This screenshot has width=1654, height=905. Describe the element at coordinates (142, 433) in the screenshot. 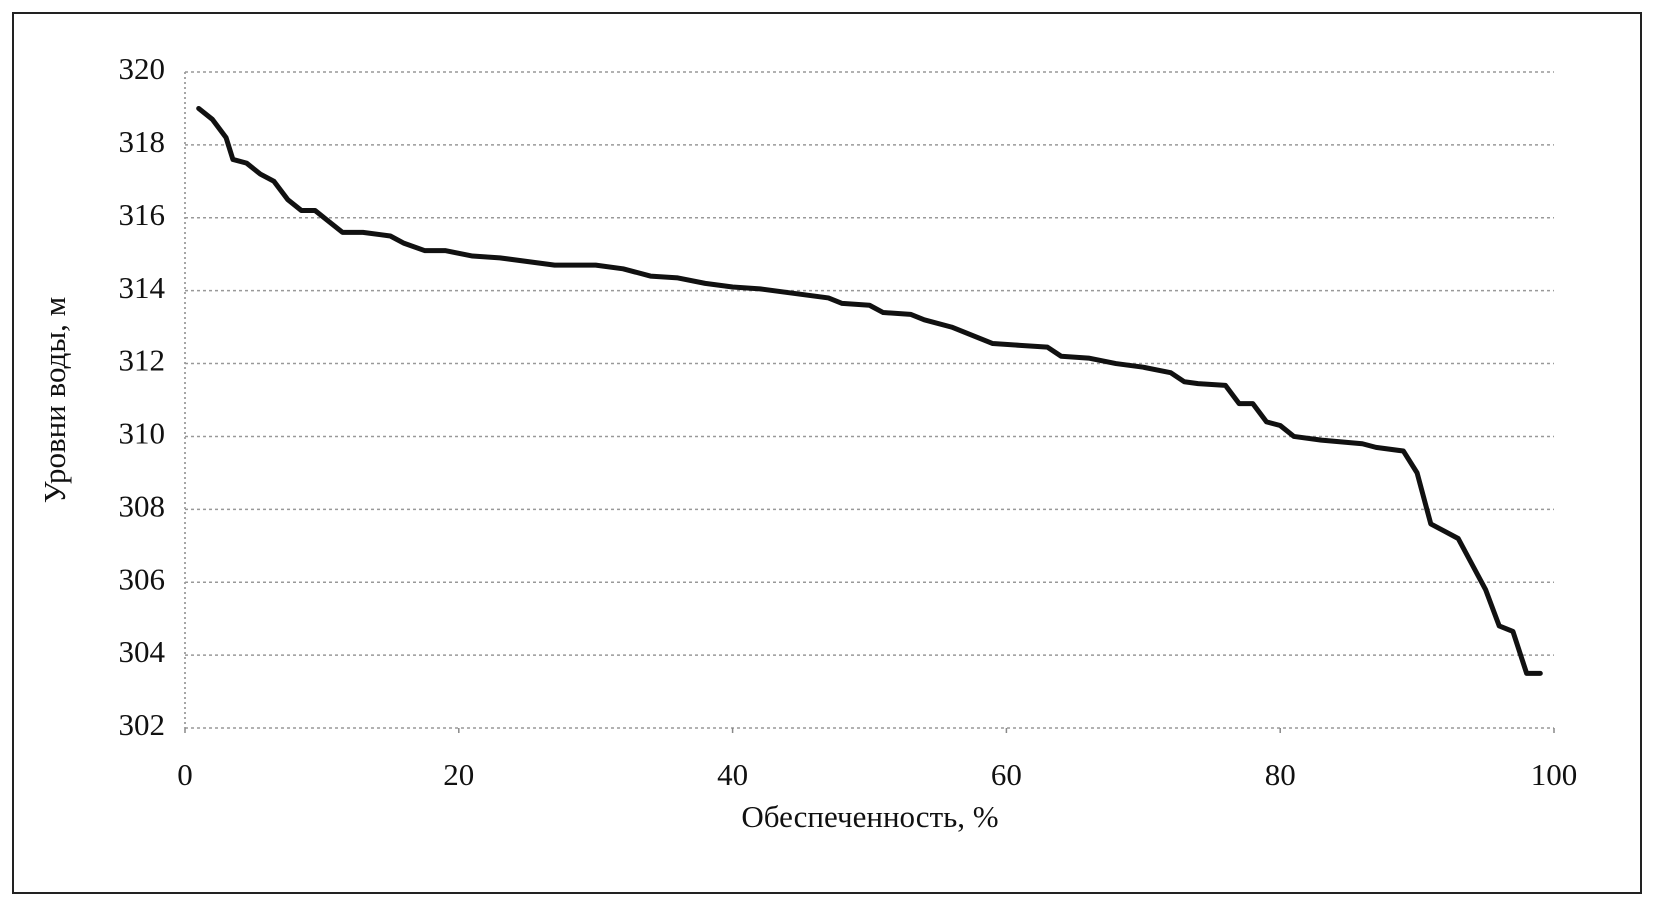

I see `y-tick-label: 310` at that location.